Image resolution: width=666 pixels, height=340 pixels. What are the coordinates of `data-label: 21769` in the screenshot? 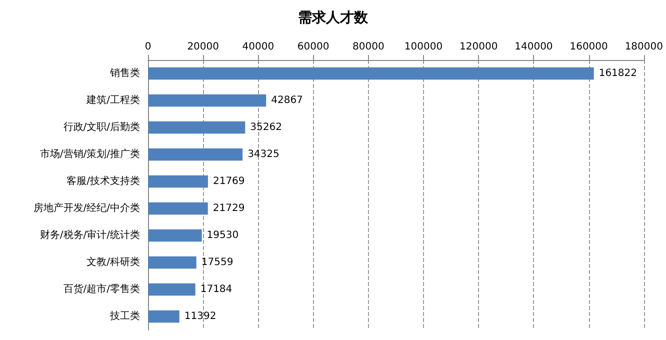 It's located at (228, 181).